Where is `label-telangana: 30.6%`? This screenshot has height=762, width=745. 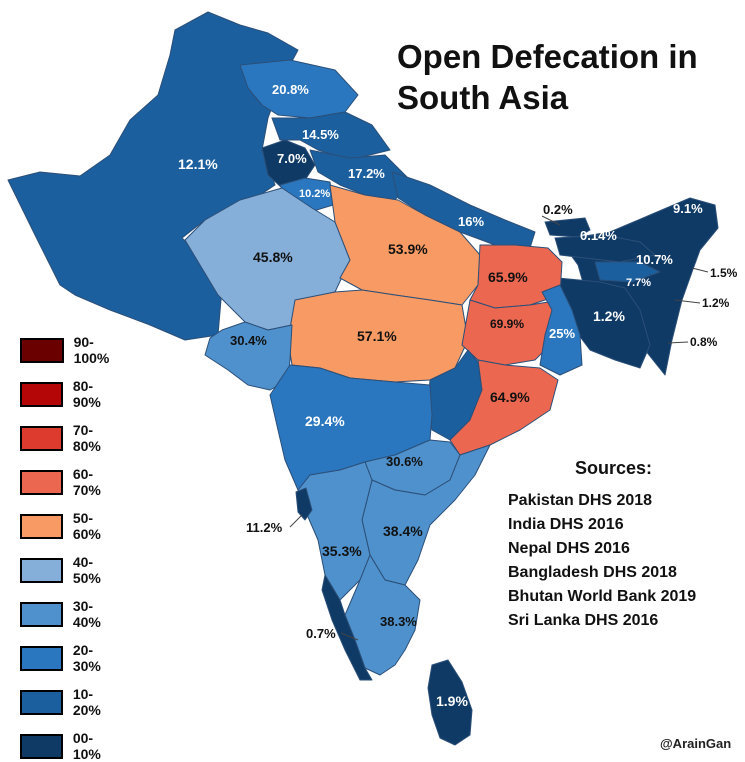
label-telangana: 30.6% is located at coordinates (404, 461).